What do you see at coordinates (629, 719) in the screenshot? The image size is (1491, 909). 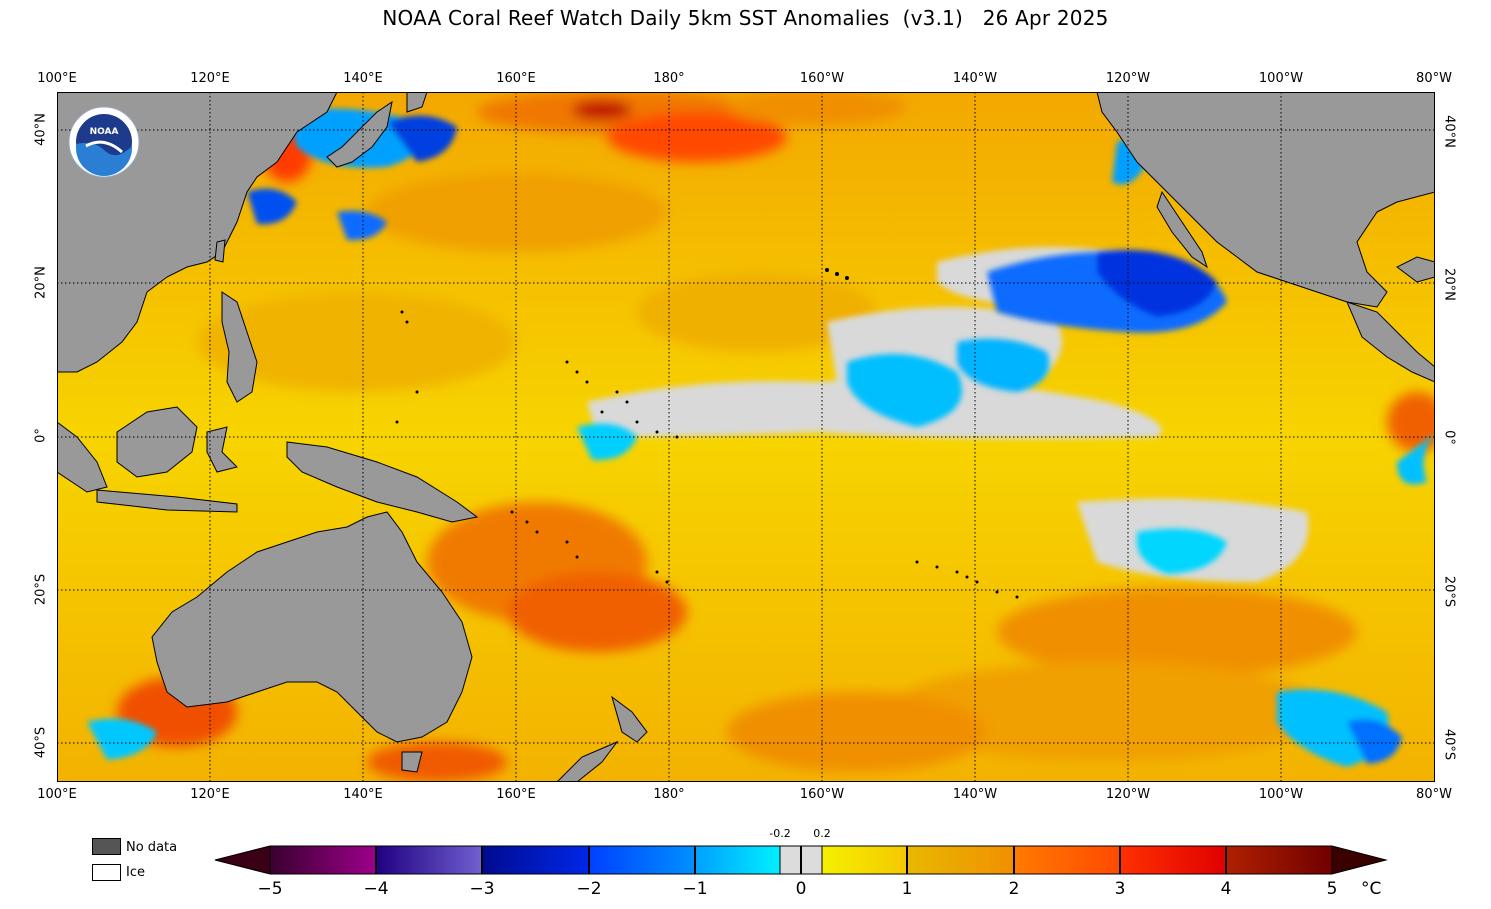 I see `new-zealand-land` at bounding box center [629, 719].